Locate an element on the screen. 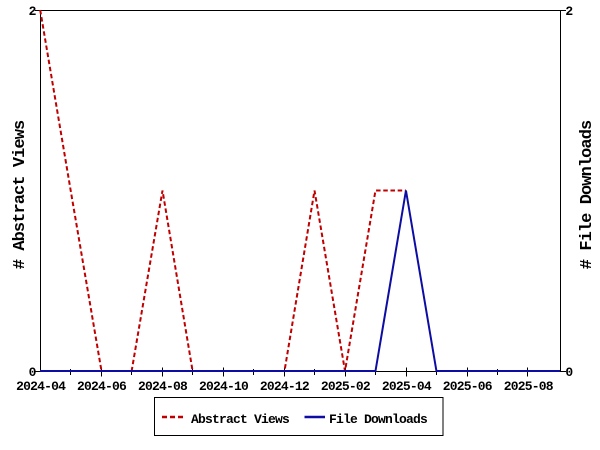 This screenshot has height=450, width=600. svg-text: File Downloads is located at coordinates (378, 419).